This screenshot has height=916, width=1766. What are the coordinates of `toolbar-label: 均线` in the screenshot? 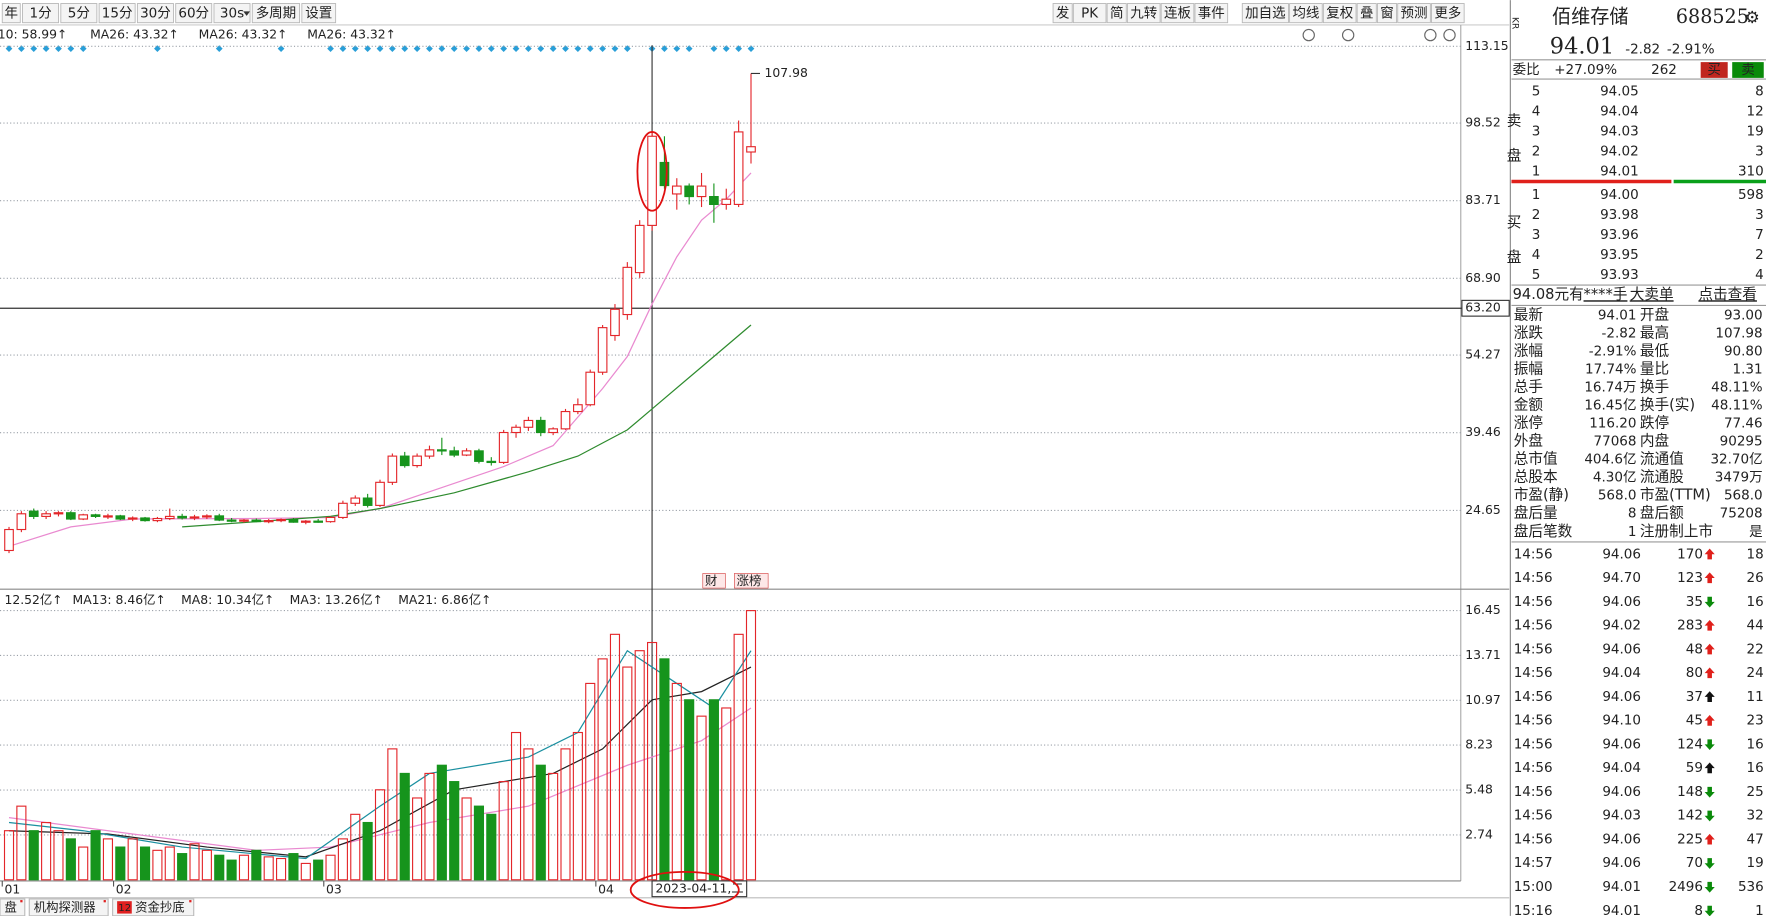 It's located at (1305, 14).